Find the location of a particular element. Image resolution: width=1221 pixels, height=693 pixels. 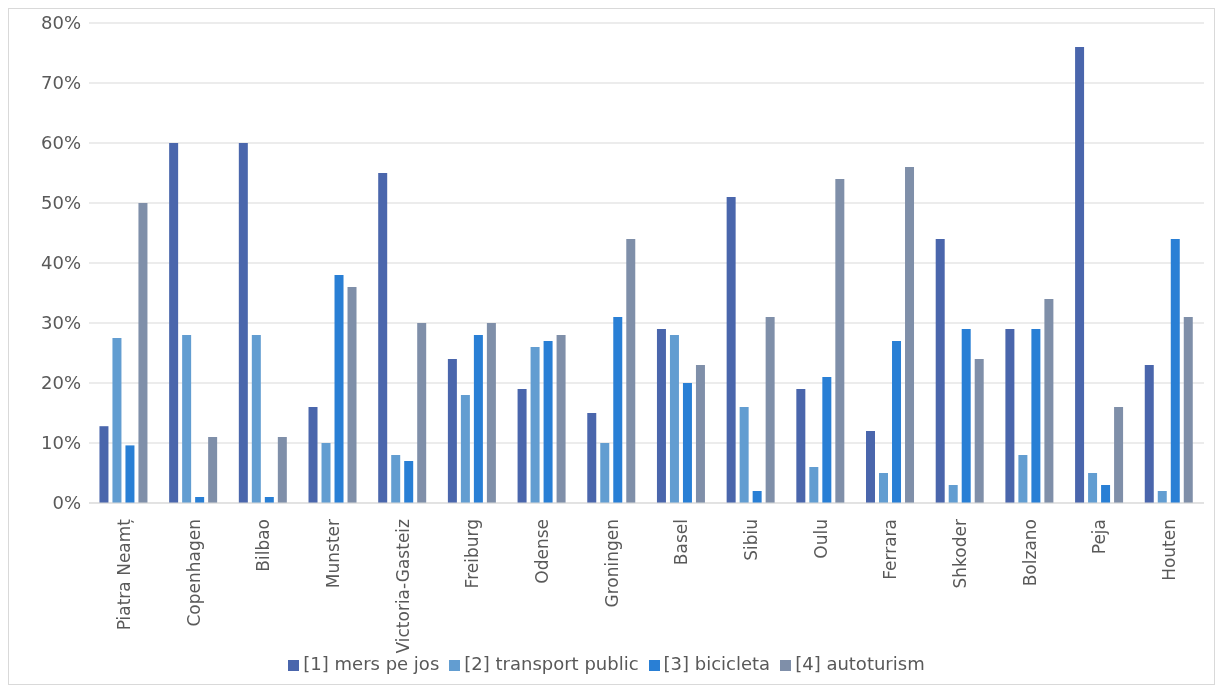

y-tick-label: 0% is located at coordinates (66, 503).